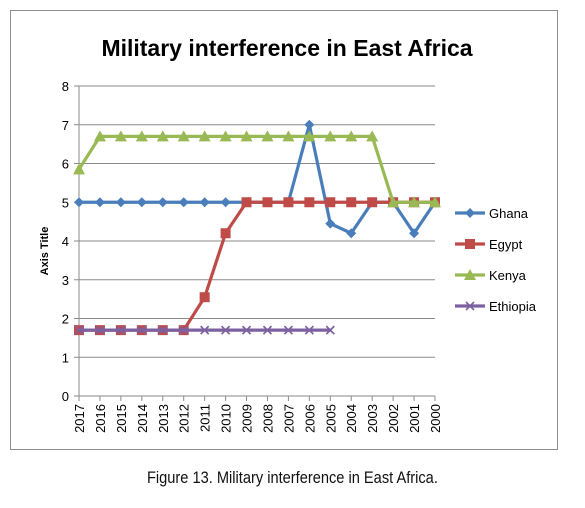 This screenshot has width=585, height=508. I want to click on legend-item-ethiopia: Ethiopia, so click(496, 306).